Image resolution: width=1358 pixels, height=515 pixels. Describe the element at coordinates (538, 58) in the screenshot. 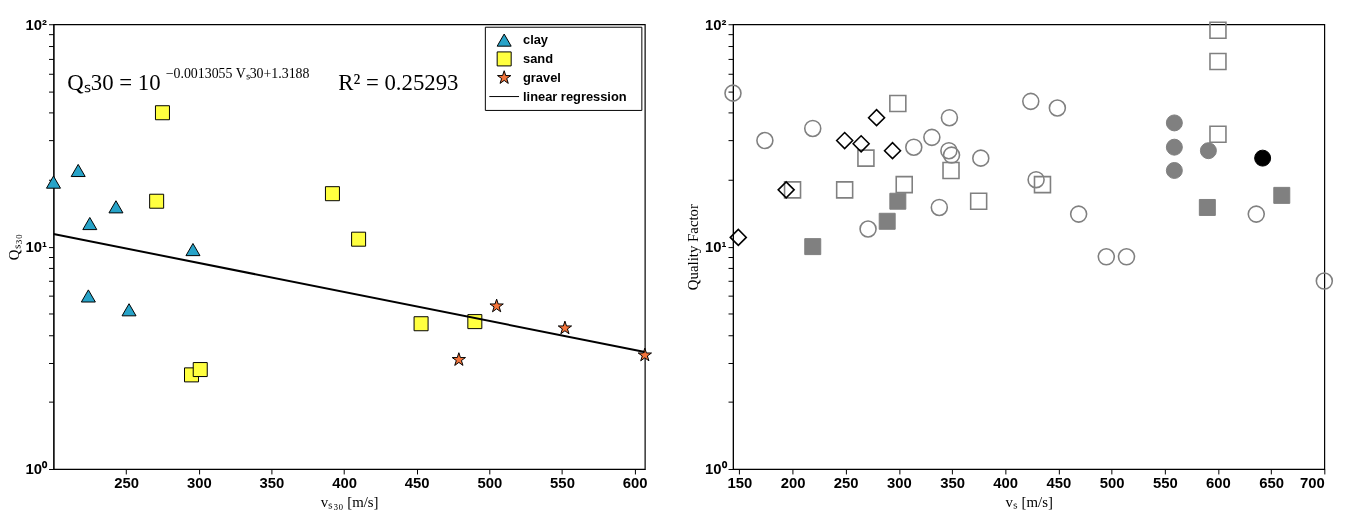

I see `legend-label: sand` at that location.